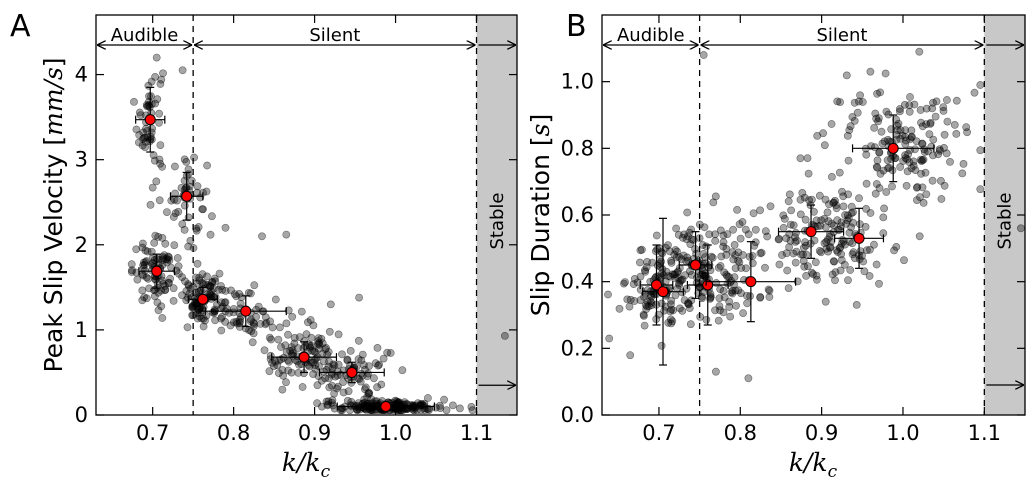  I want to click on x-tick-label: 0.9, so click(821, 433).